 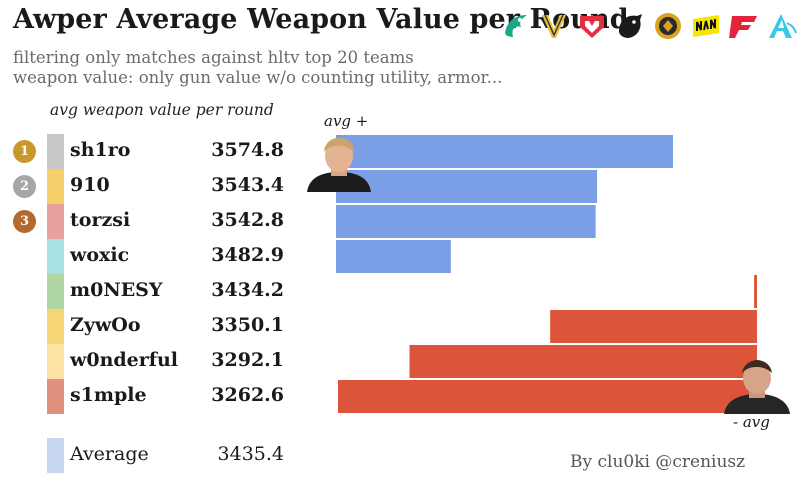 What do you see at coordinates (781, 25) in the screenshot?
I see `liquid-logo-icon` at bounding box center [781, 25].